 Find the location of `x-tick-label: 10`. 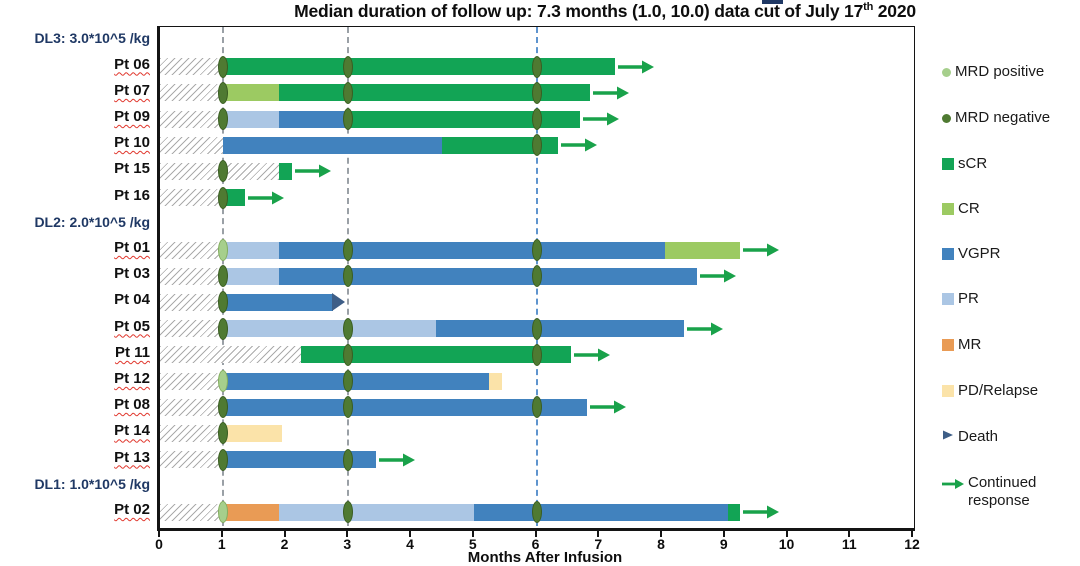

x-tick-label: 10 is located at coordinates (786, 544).